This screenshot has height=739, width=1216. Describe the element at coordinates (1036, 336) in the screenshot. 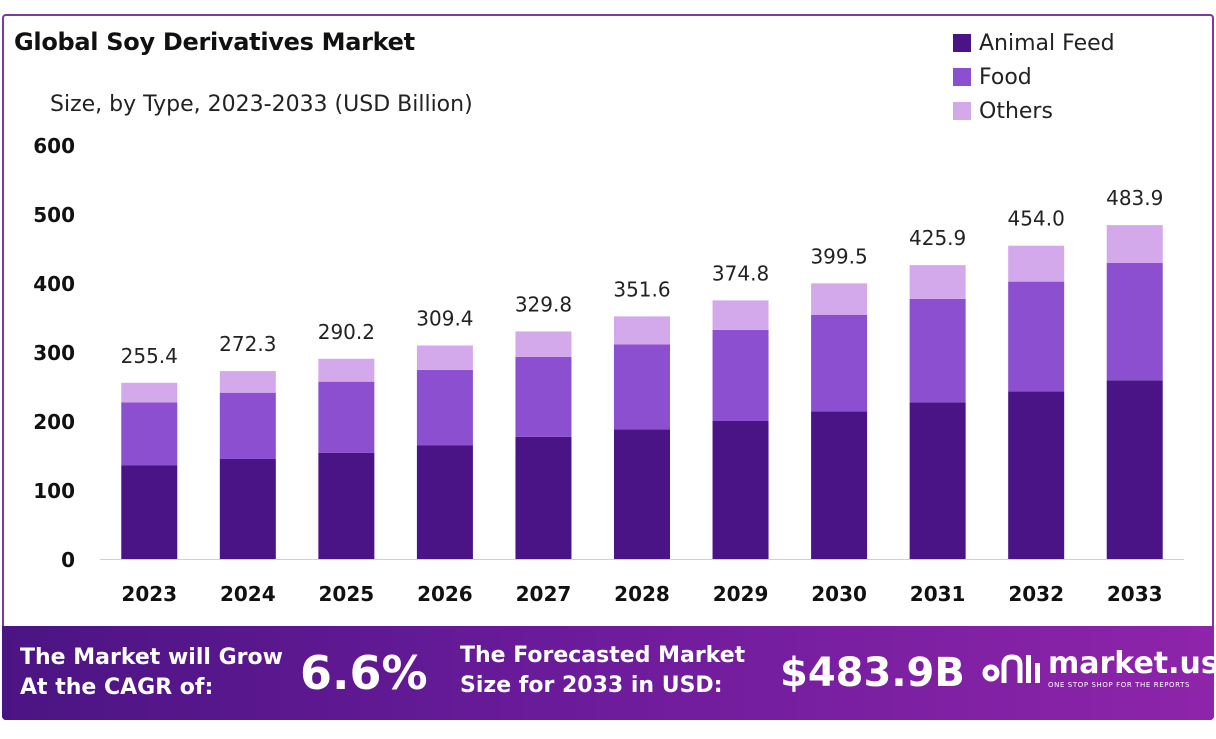

I see `bar-food-2032` at that location.